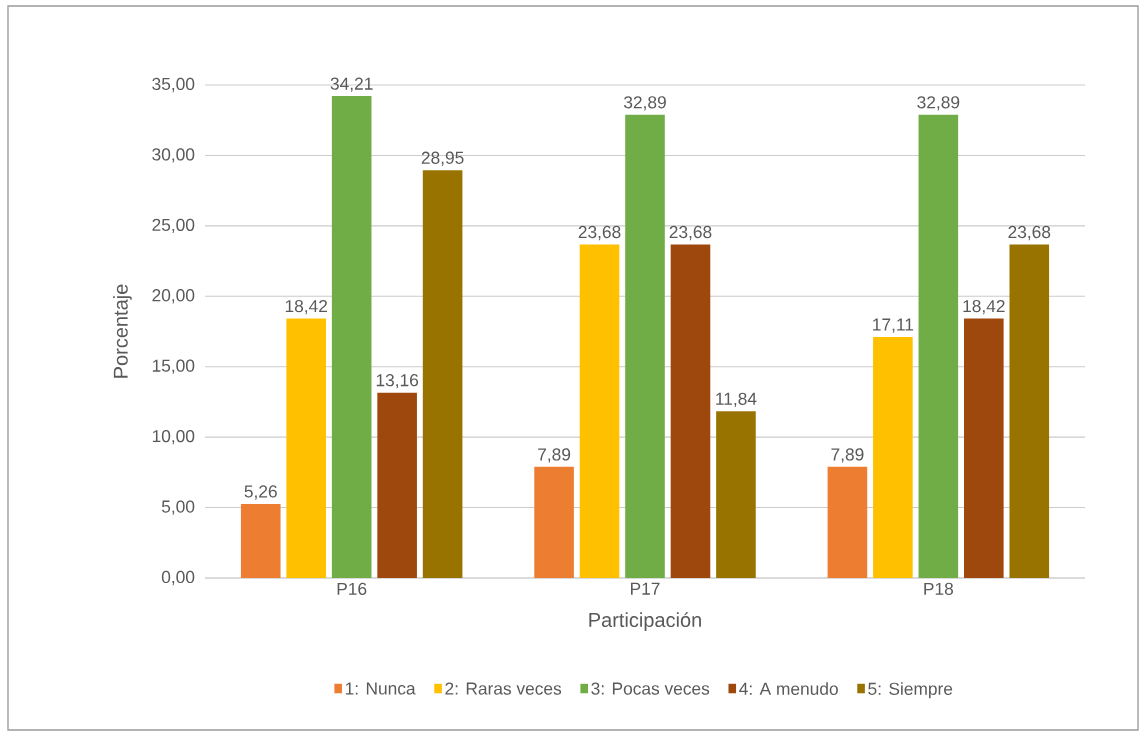 The height and width of the screenshot is (736, 1146). I want to click on legend-label: 4: A menudo, so click(788, 688).